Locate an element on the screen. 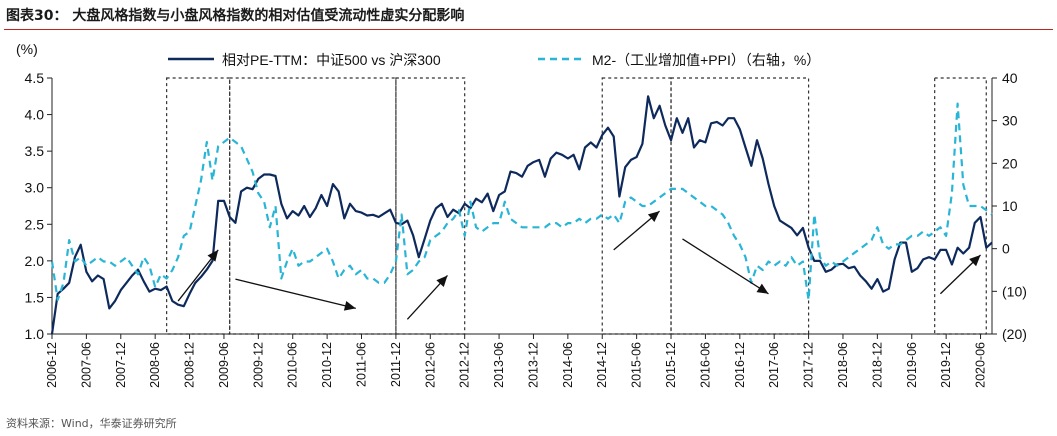 This screenshot has width=1057, height=436. x-tick-label: 2006-12 is located at coordinates (52, 365).